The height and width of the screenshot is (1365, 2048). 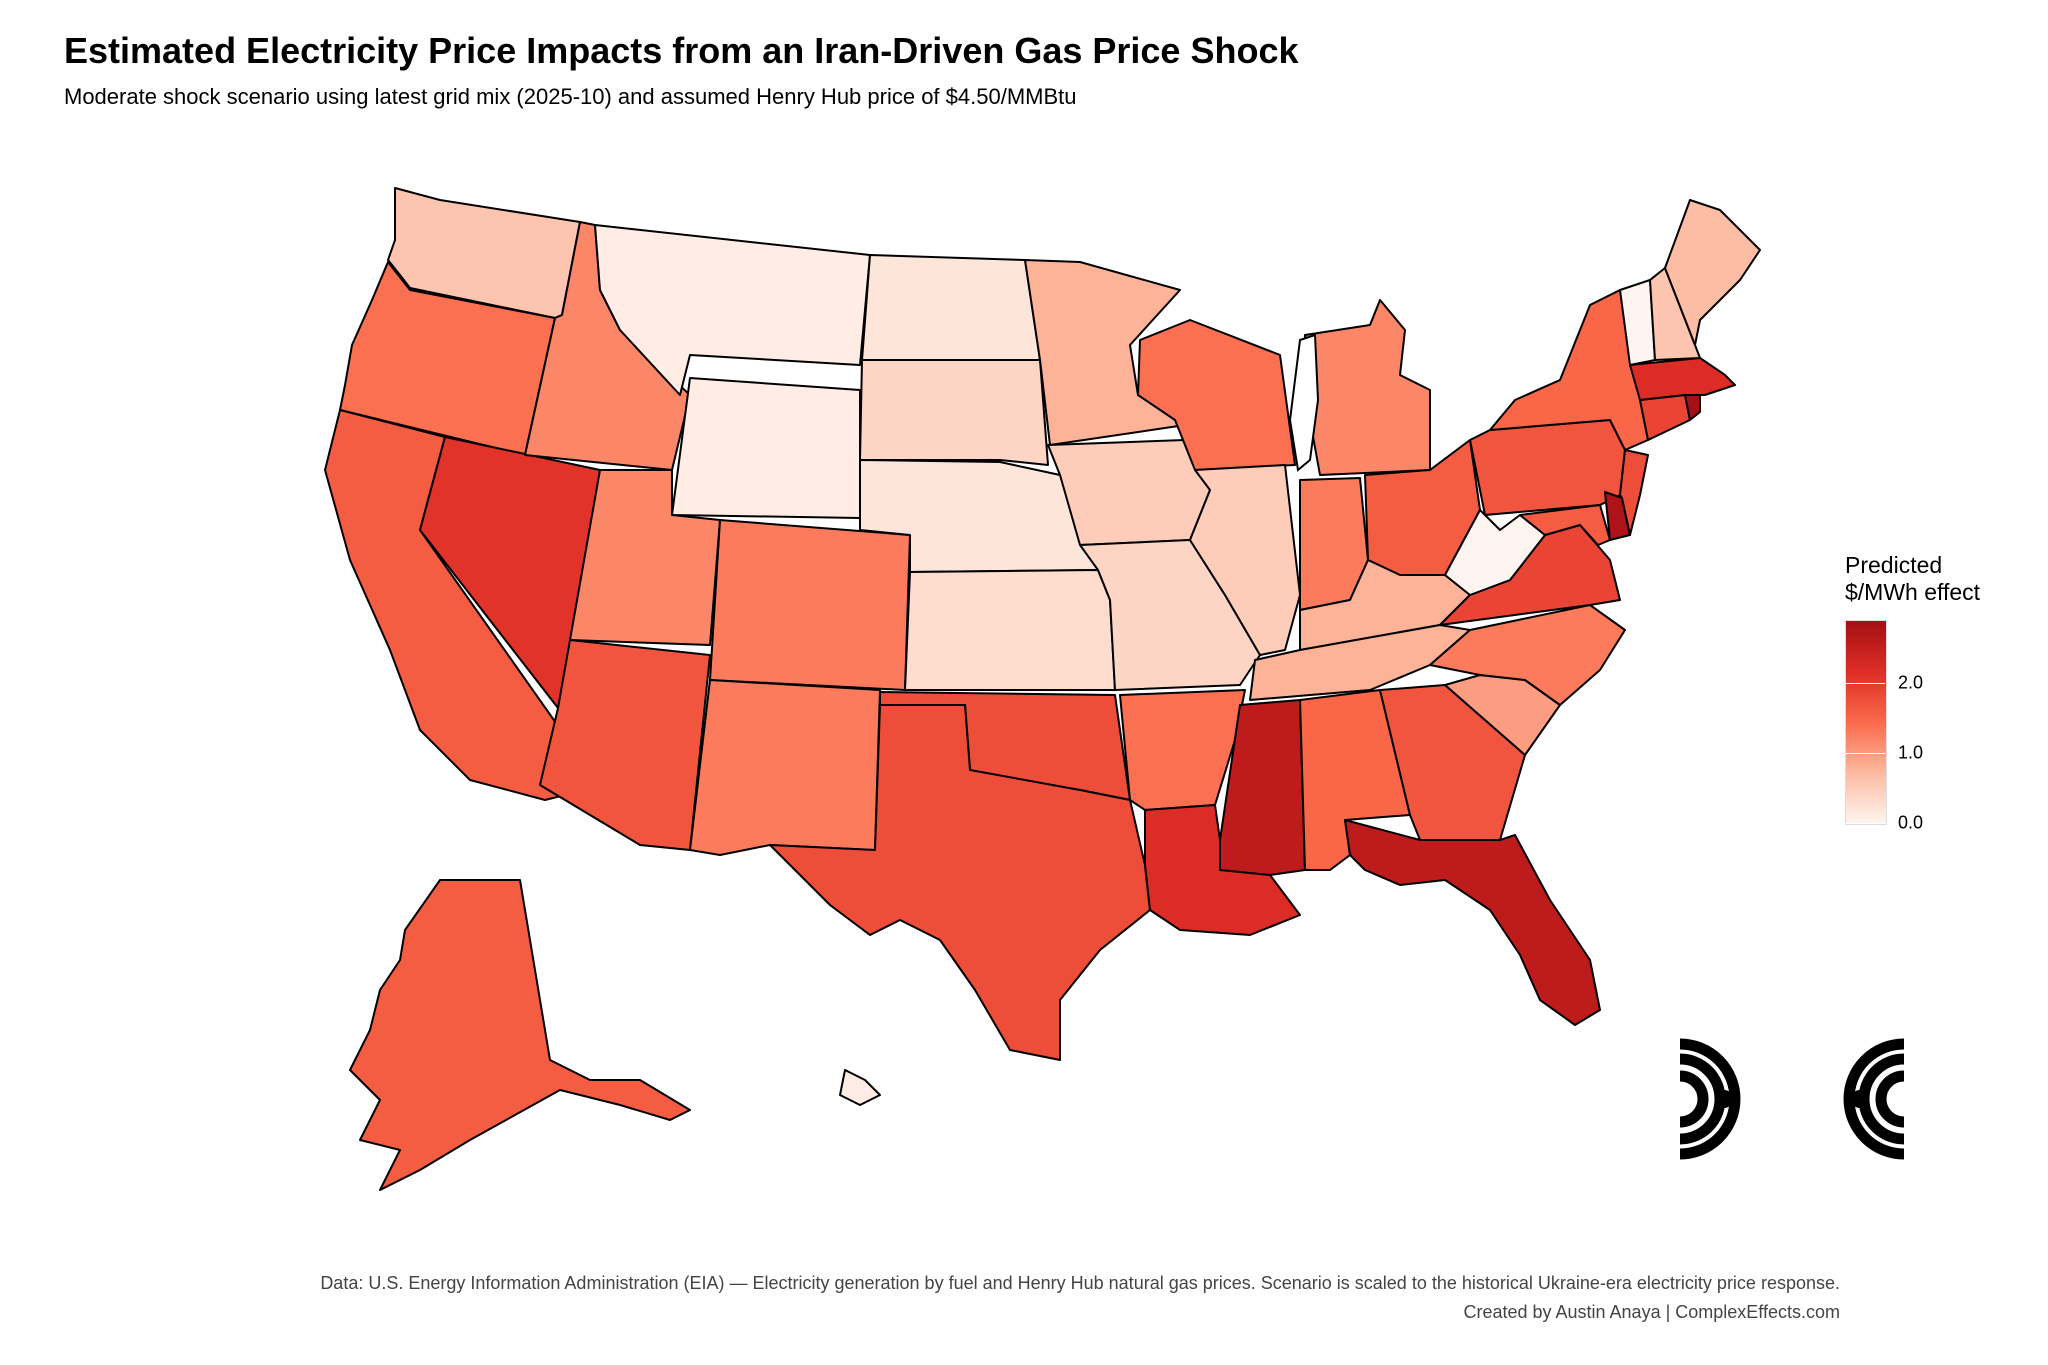 What do you see at coordinates (1367, 387) in the screenshot?
I see `state-mi` at bounding box center [1367, 387].